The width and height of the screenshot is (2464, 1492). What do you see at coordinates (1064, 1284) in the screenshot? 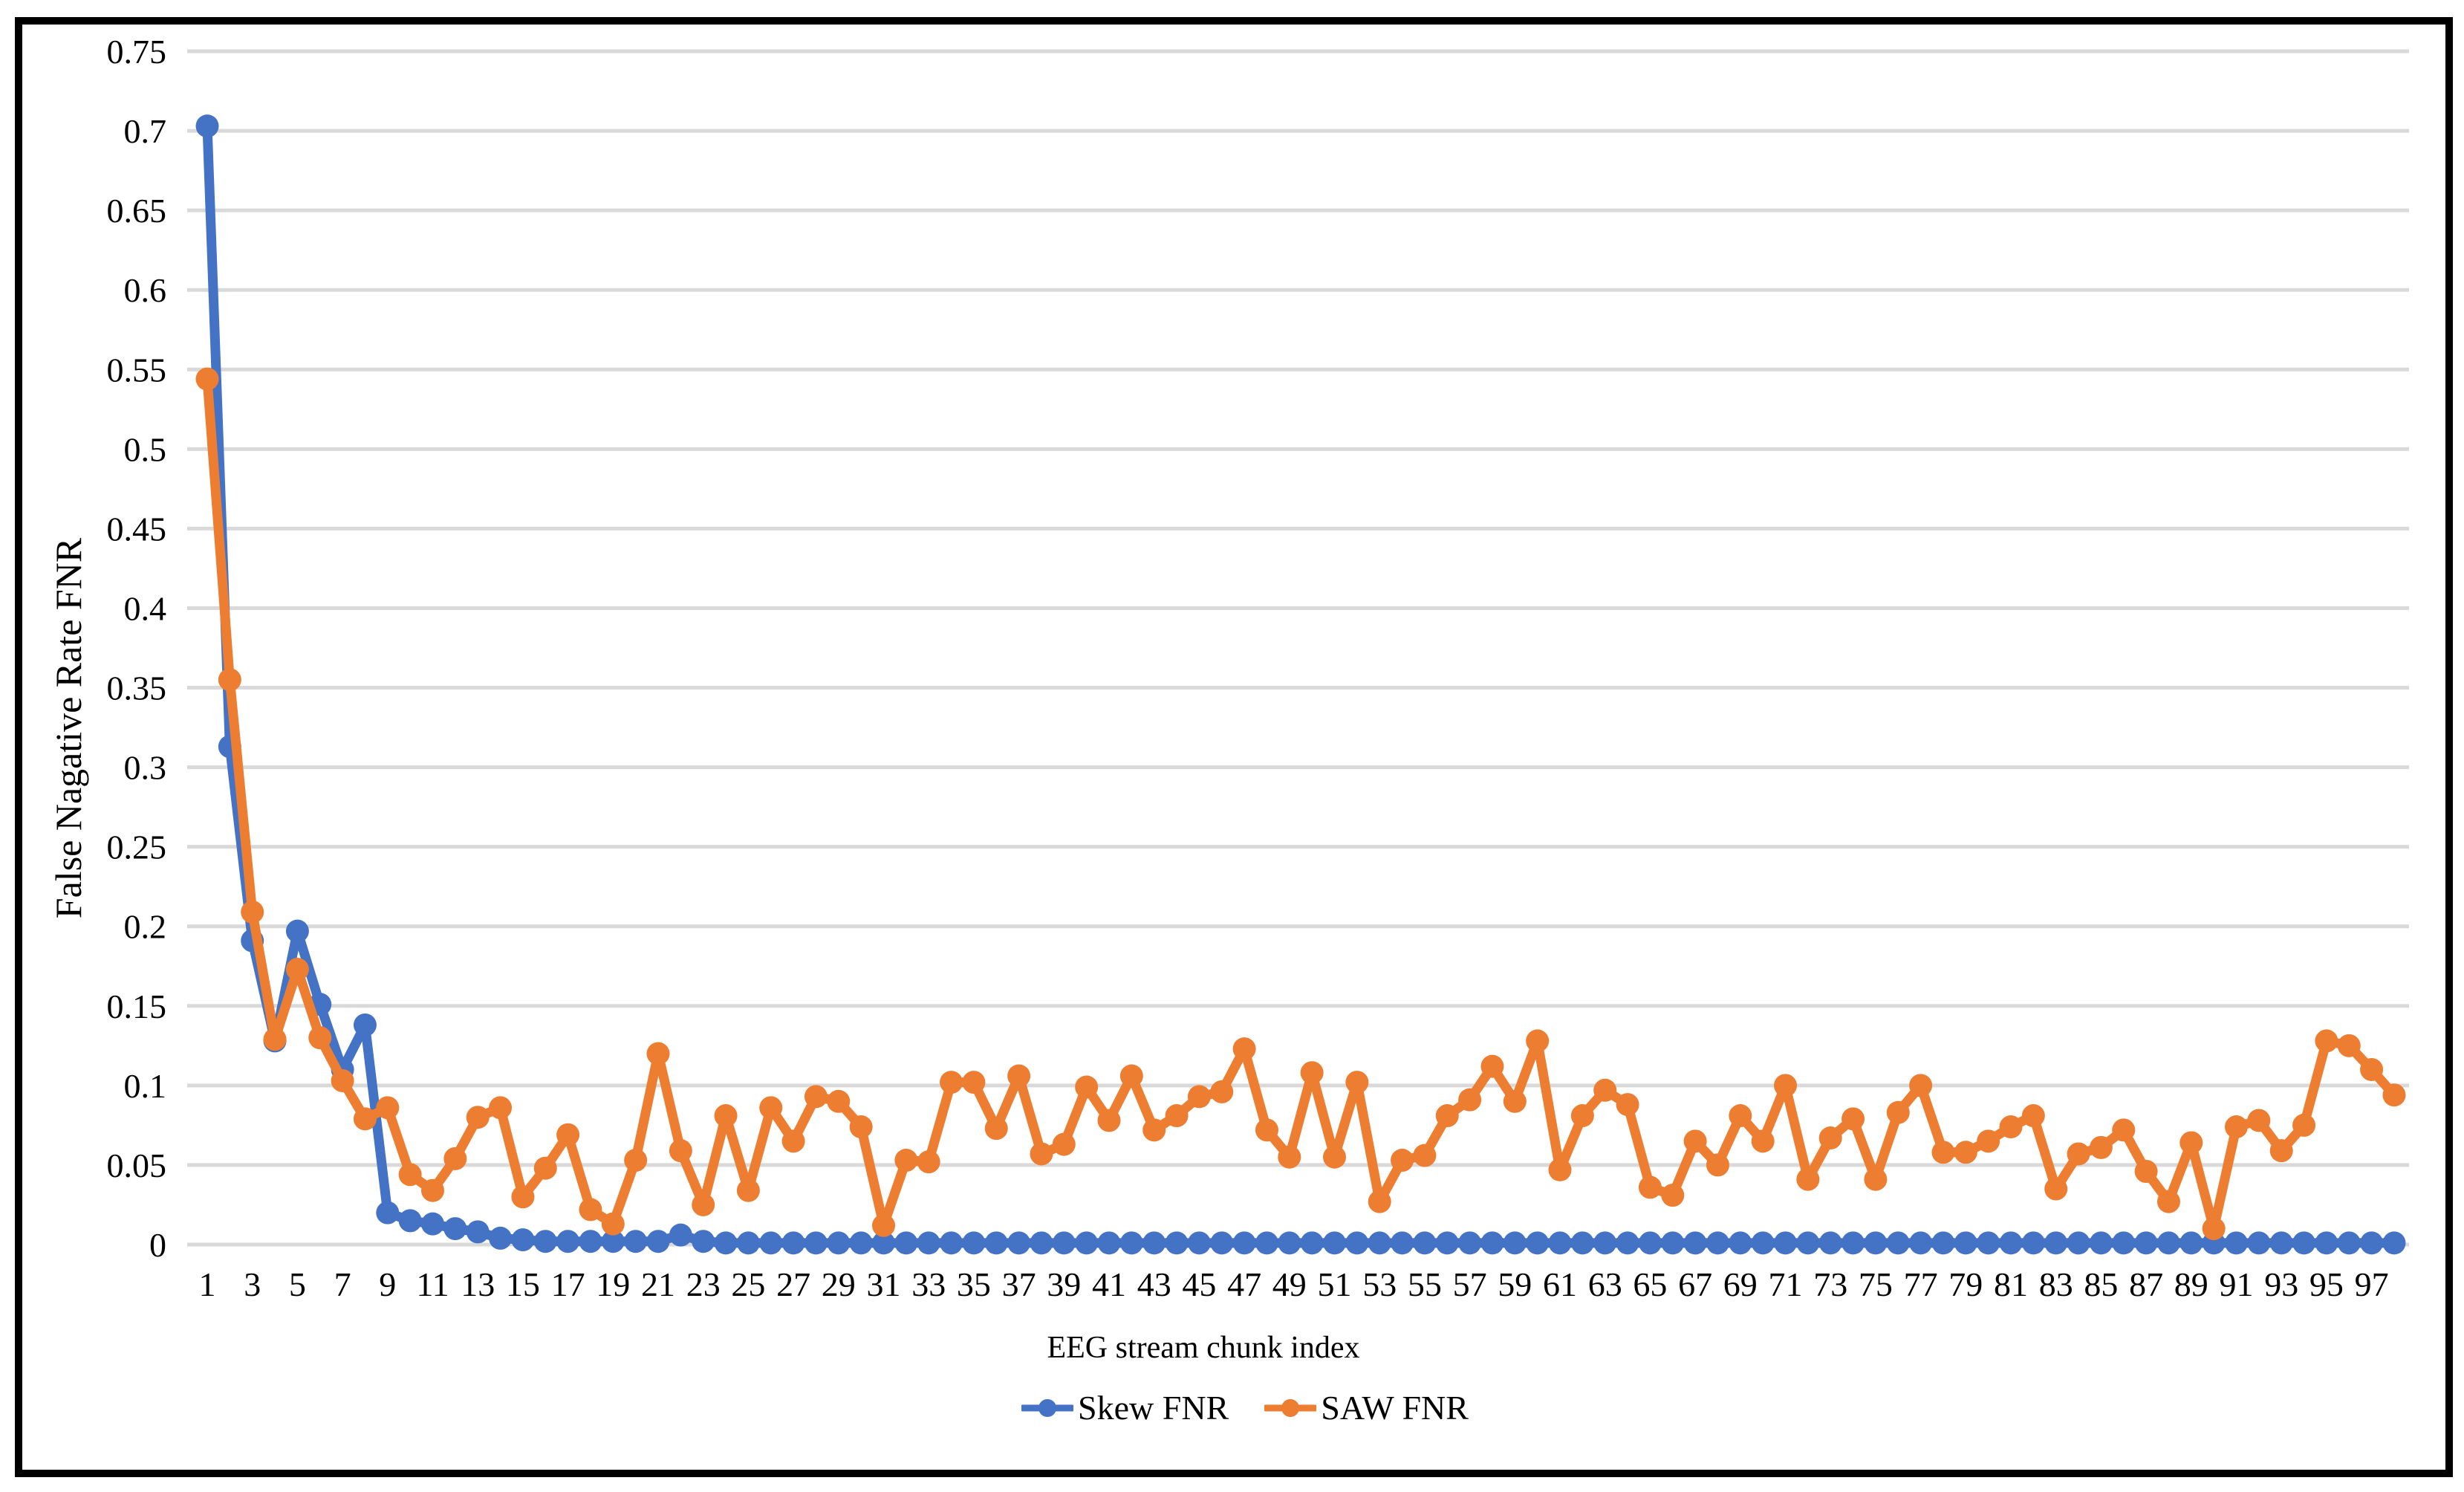
I see `x-tick-label: 39` at bounding box center [1064, 1284].